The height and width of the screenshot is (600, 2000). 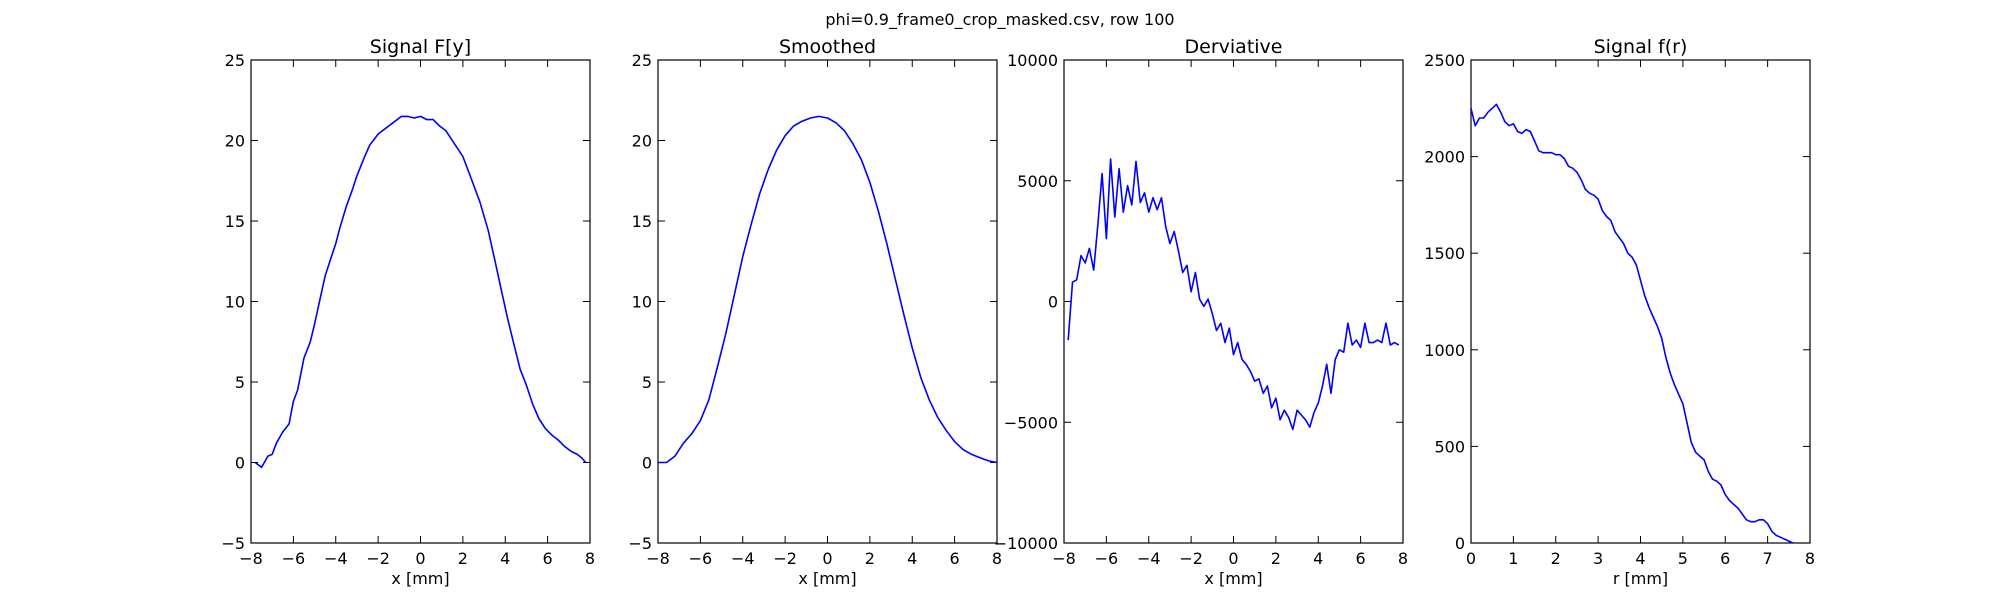 What do you see at coordinates (1037, 181) in the screenshot?
I see `y-tick-label: 5000` at bounding box center [1037, 181].